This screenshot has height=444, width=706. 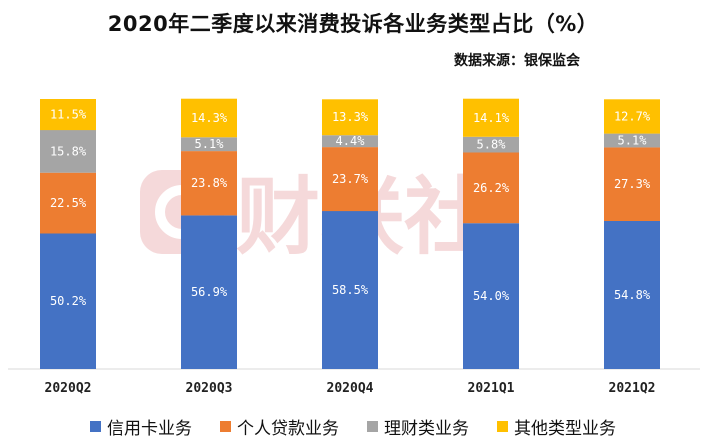 I want to click on data-label: 27.3%, so click(x=632, y=184).